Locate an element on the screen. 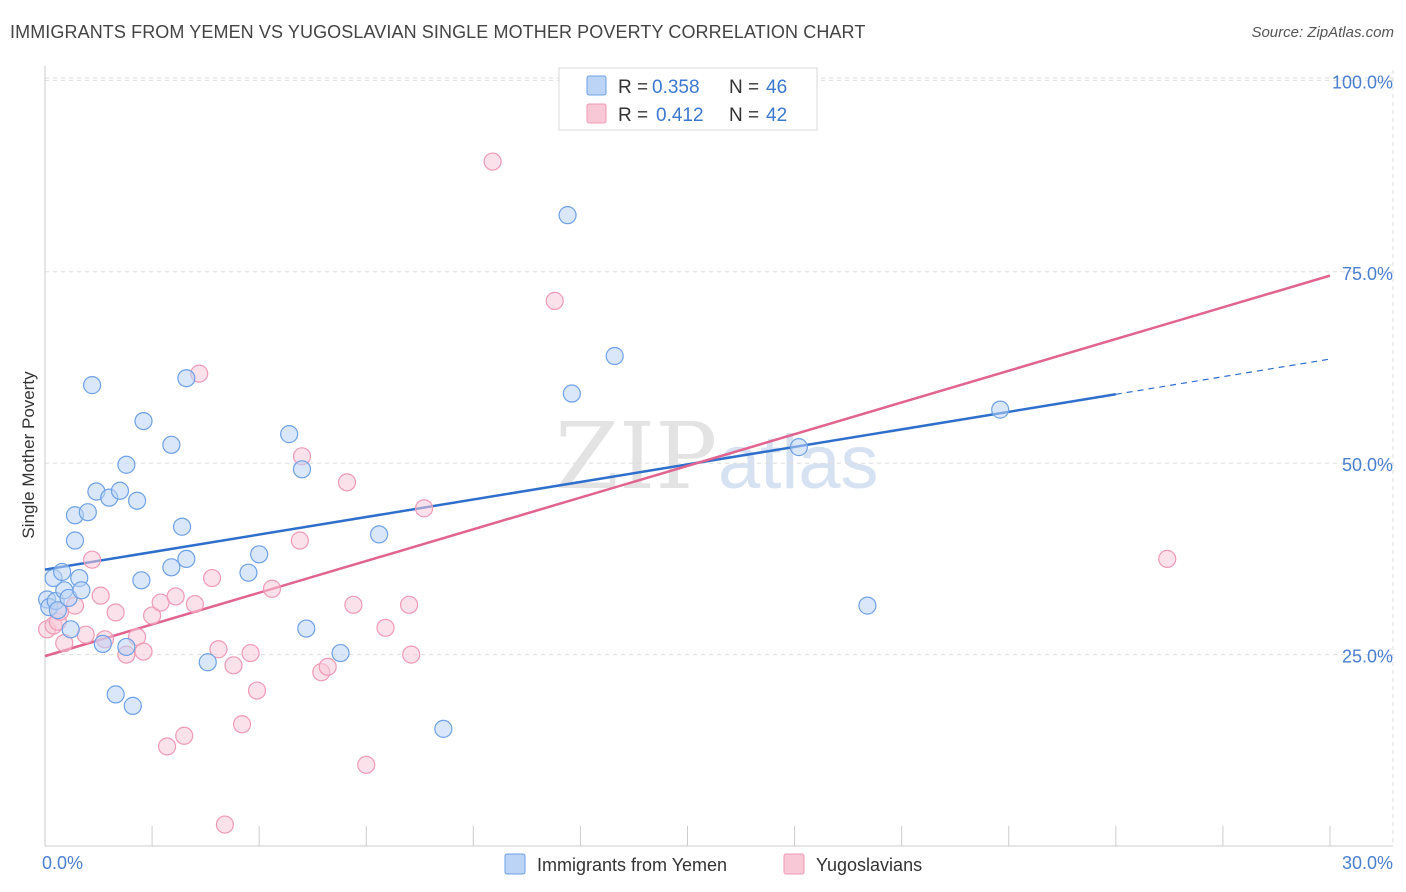 This screenshot has height=892, width=1406. source-credit: Source: ZipAtlas.com is located at coordinates (1322, 32).